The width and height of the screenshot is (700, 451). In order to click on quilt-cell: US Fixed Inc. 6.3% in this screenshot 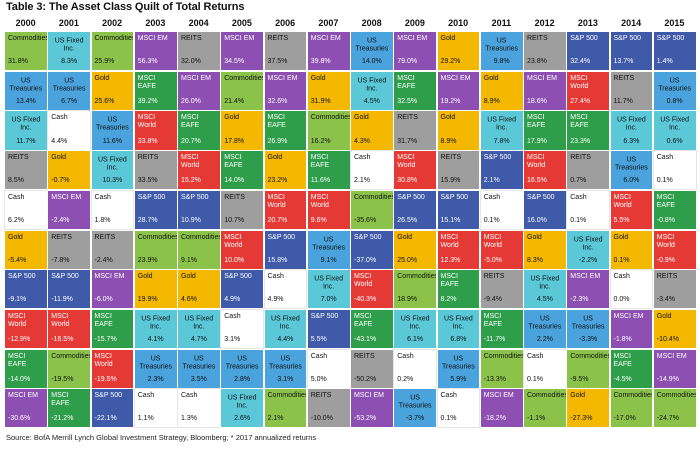, I will do `click(631, 130)`.